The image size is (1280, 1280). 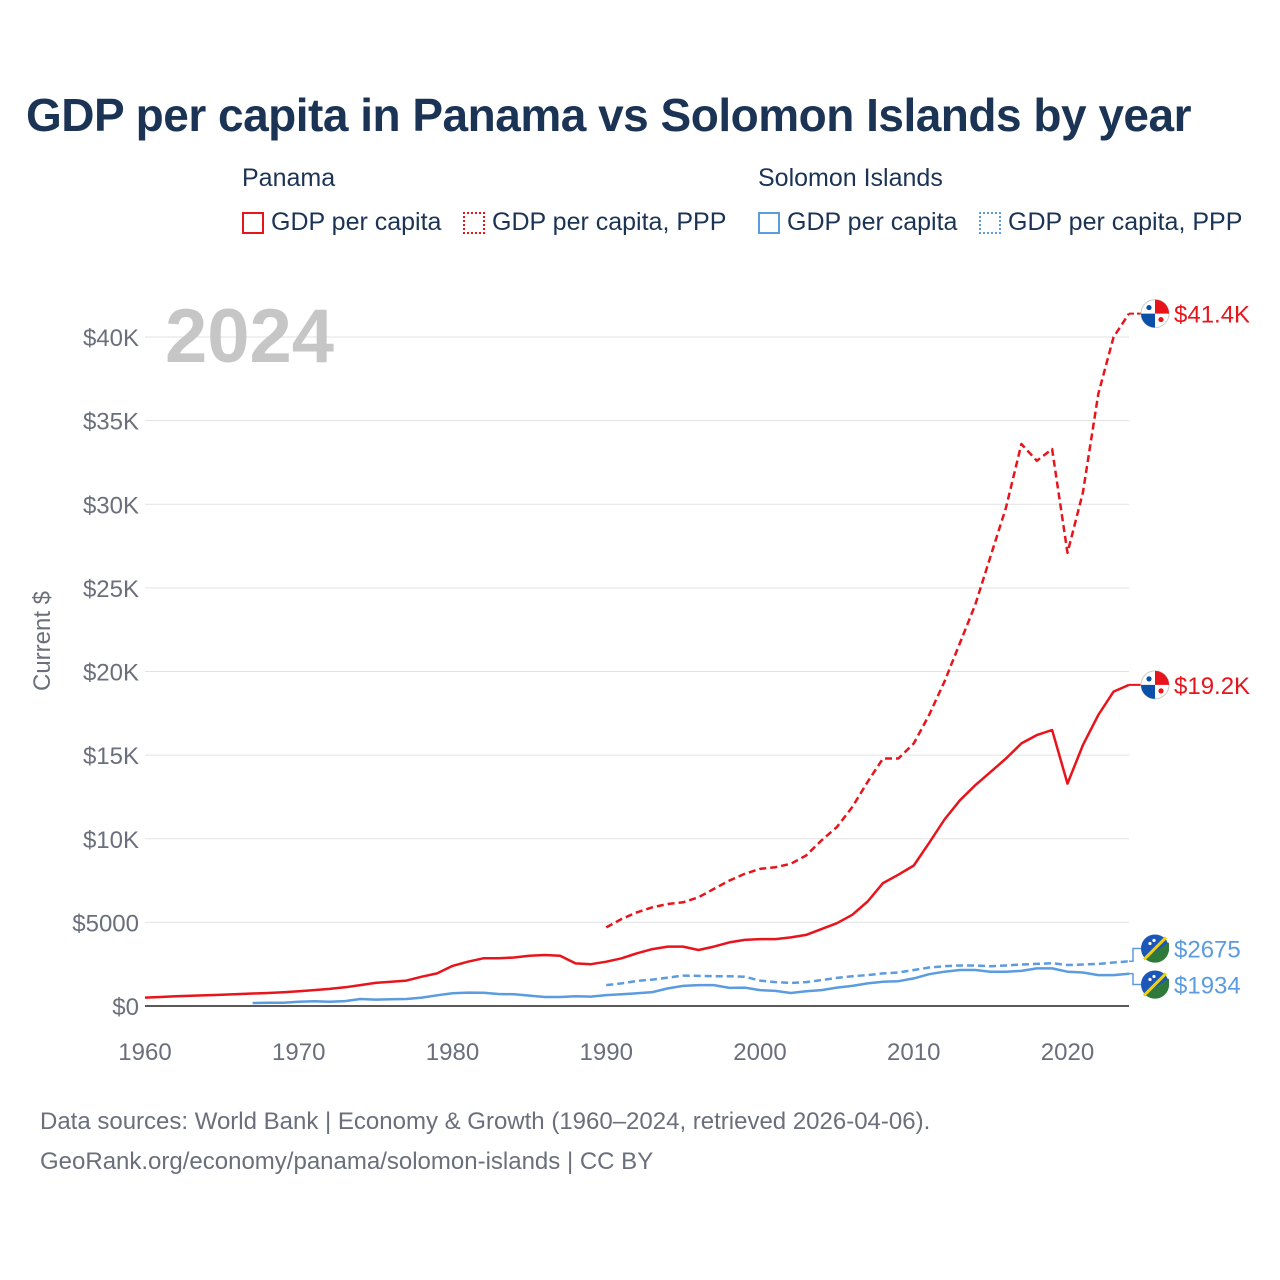 I want to click on legend-item-panama-gdp: GDP per capita, so click(x=341, y=222).